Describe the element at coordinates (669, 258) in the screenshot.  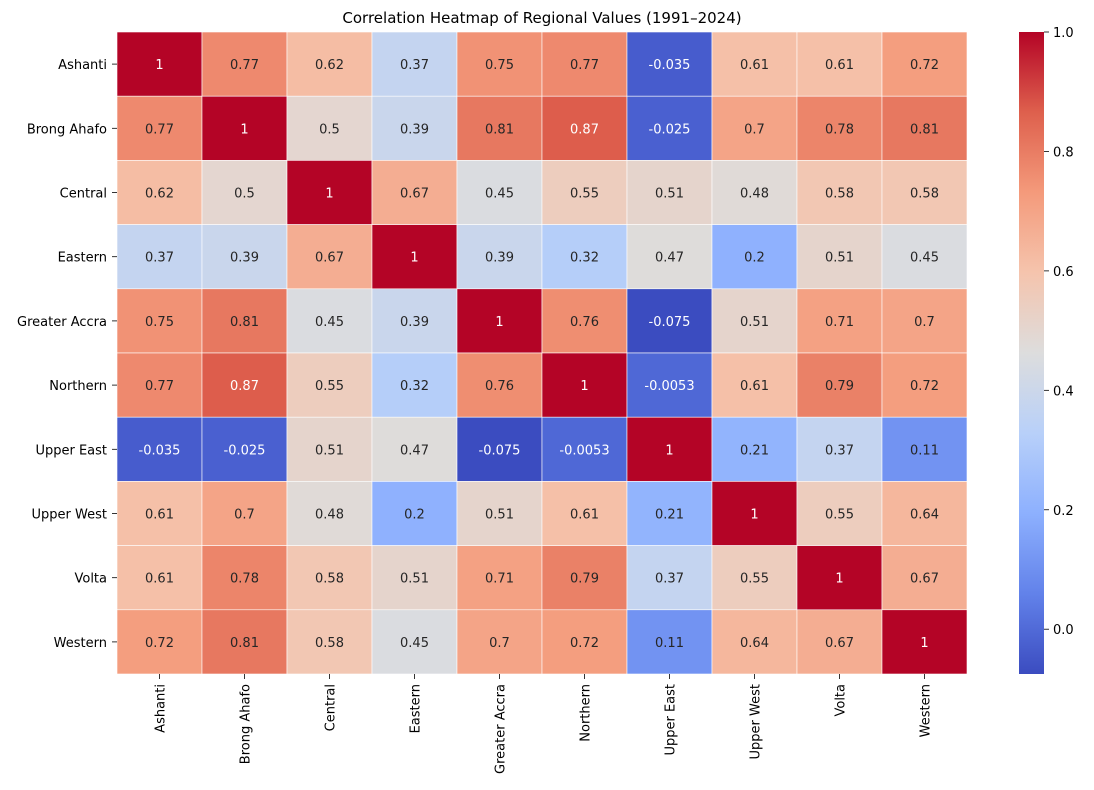
I see `cell-value-label: 0.47` at that location.